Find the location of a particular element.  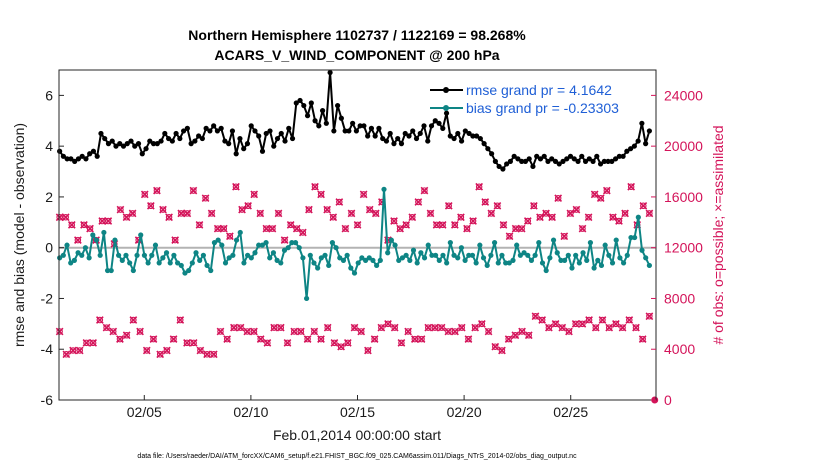

y-left-tick-label-5: 4 is located at coordinates (49, 146).